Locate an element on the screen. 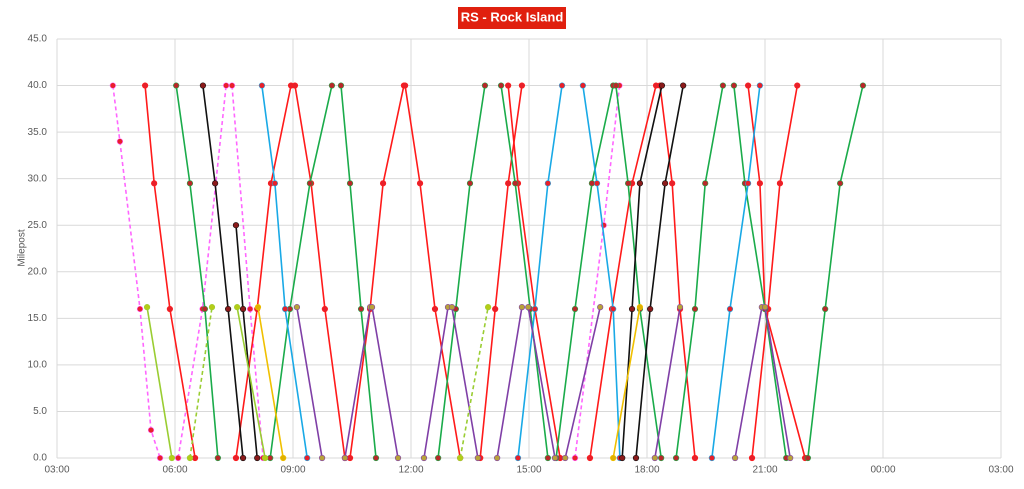 The image size is (1024, 489). x-tick-label: 18:00 is located at coordinates (646, 470).